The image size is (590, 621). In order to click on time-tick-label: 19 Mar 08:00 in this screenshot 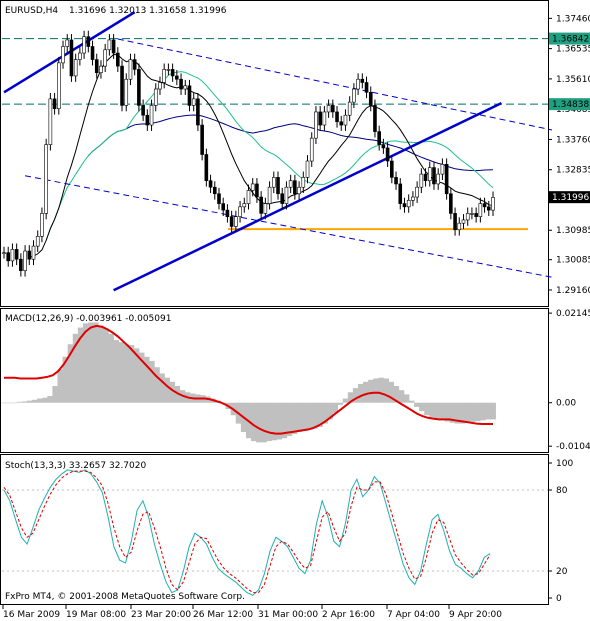, I will do `click(96, 615)`.